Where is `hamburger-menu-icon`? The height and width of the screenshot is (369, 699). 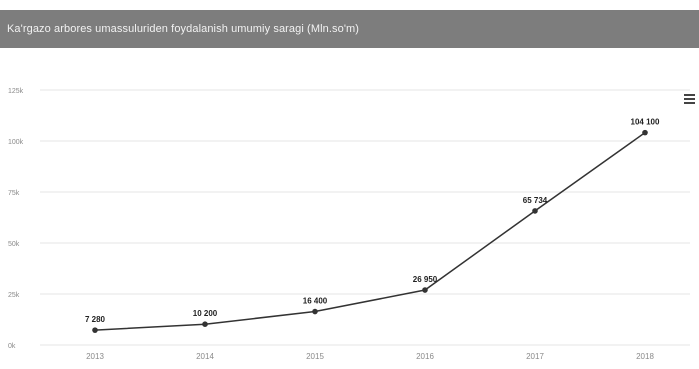 hamburger-menu-icon is located at coordinates (689, 99).